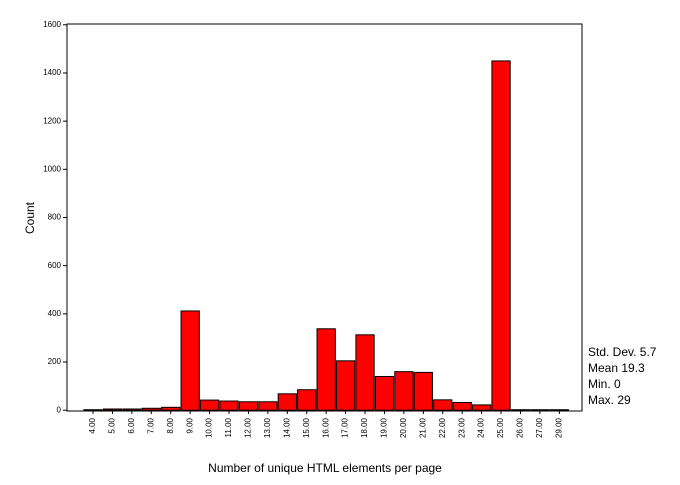  What do you see at coordinates (92, 425) in the screenshot?
I see `x-tick-label: 4.00` at bounding box center [92, 425].